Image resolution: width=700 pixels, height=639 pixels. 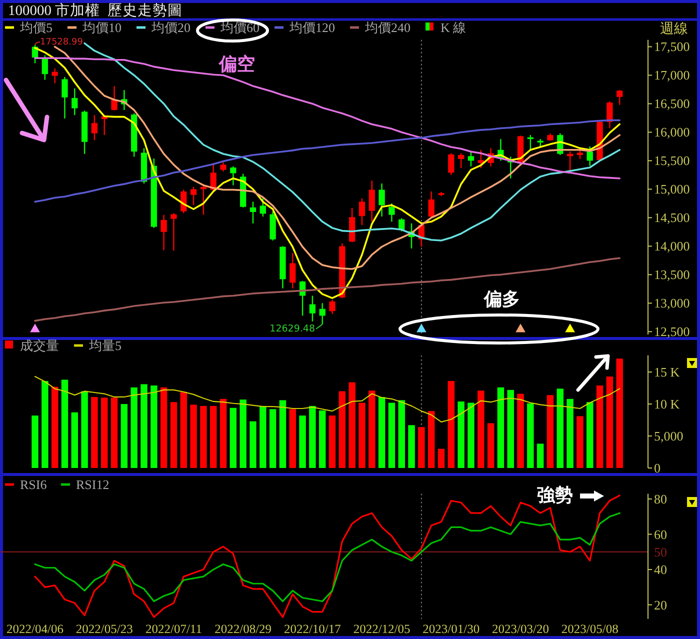 I want to click on x-tick-label: 2022/07/11, so click(x=173, y=629).